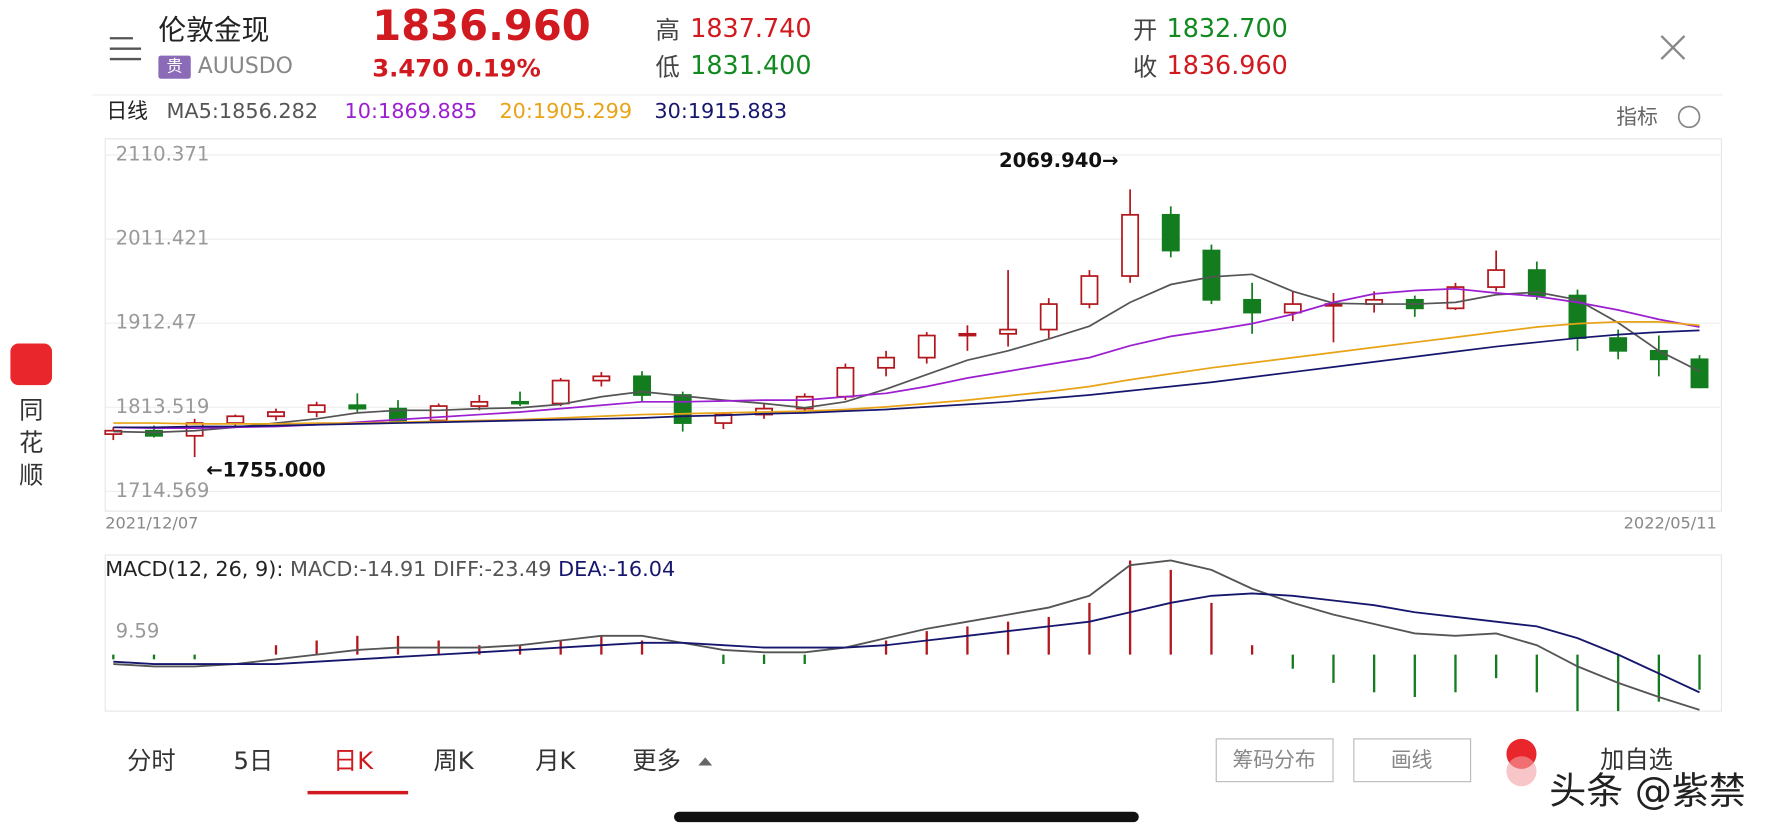 The height and width of the screenshot is (828, 1792). I want to click on dea-label: DEA:-16.04, so click(616, 569).